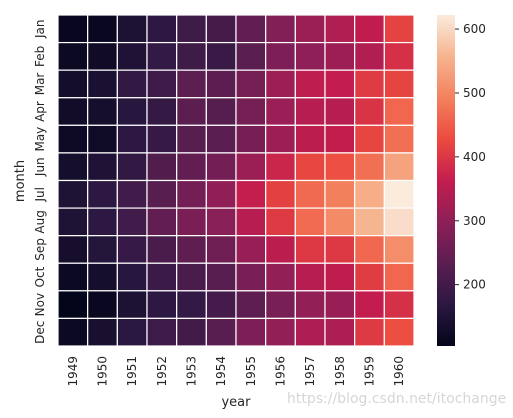 The width and height of the screenshot is (513, 418). I want to click on heatmap-cell-dec-1952, so click(162, 332).